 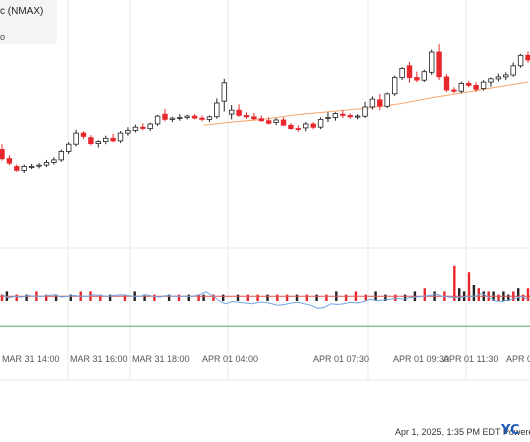 What do you see at coordinates (3, 37) in the screenshot?
I see `legend-sub-label: o` at bounding box center [3, 37].